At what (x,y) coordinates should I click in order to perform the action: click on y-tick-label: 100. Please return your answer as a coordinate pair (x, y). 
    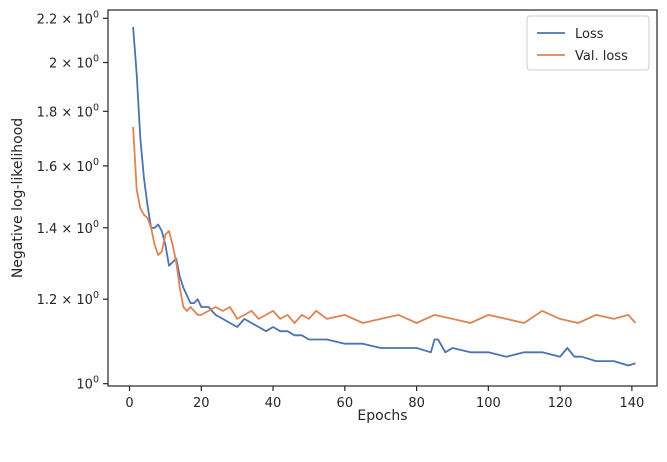
    Looking at the image, I should click on (87, 384).